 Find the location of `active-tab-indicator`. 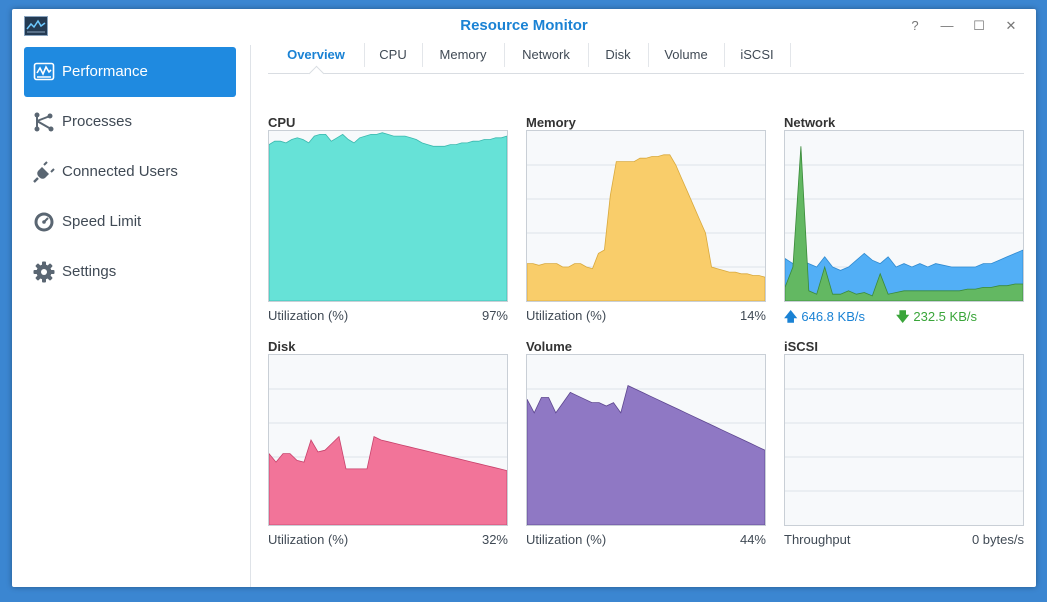

active-tab-indicator is located at coordinates (316, 73).